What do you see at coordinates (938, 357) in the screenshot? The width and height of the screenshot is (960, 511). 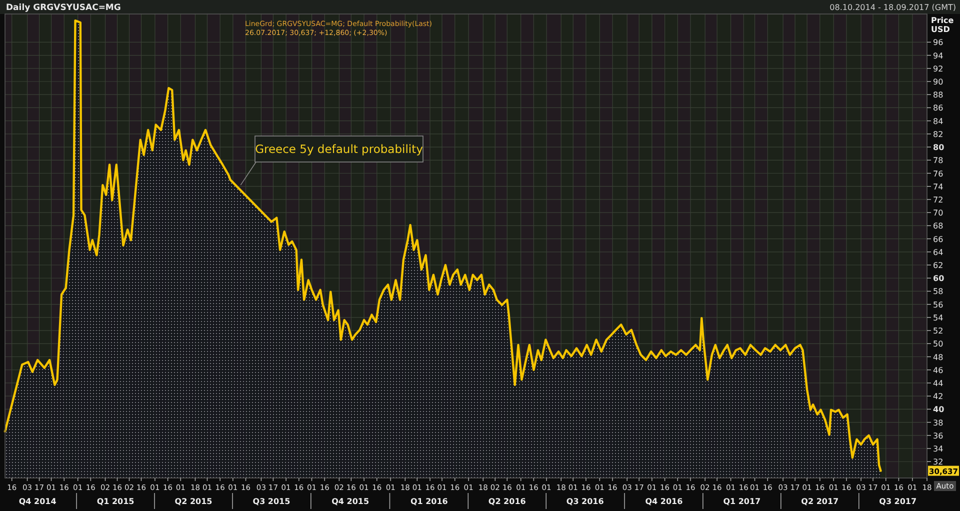 I see `y-tick-label: 48` at bounding box center [938, 357].